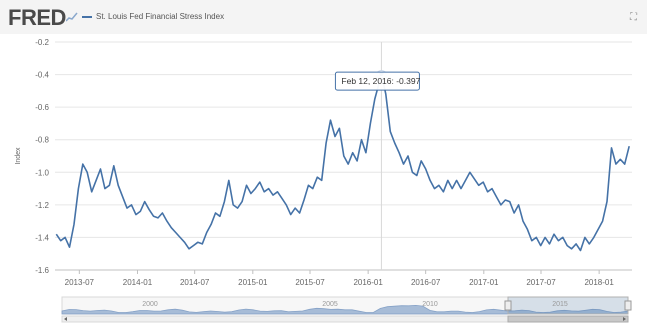  Describe the element at coordinates (42, 156) in the screenshot. I see `y-axis: -0.2 -0.4 -0.6 -0.8 -1.0 -1.2 -1.4 -1.6` at that location.